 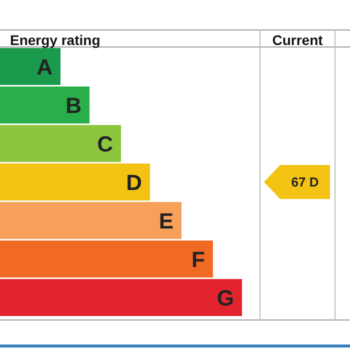 I want to click on y-tick-label: D, so click(x=134, y=182).